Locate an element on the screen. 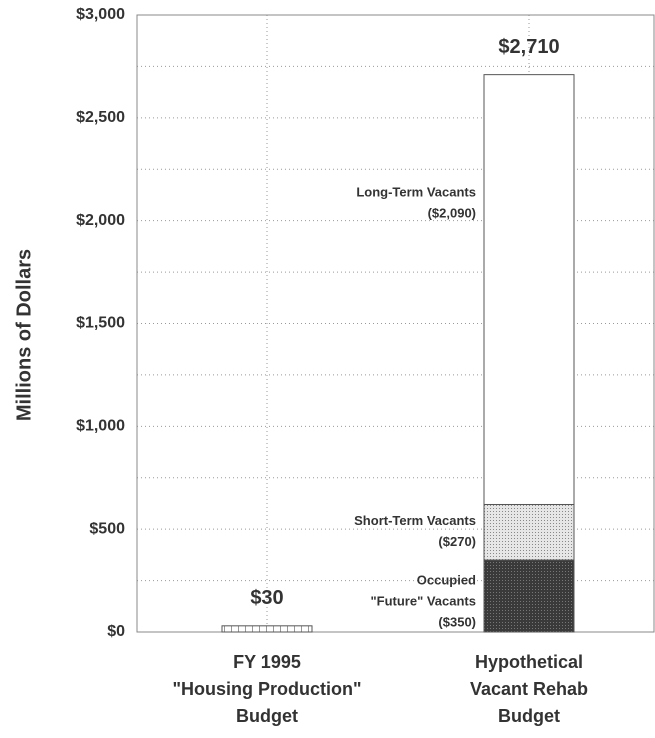 The image size is (655, 738). segment-label: ($2,090) is located at coordinates (452, 213).